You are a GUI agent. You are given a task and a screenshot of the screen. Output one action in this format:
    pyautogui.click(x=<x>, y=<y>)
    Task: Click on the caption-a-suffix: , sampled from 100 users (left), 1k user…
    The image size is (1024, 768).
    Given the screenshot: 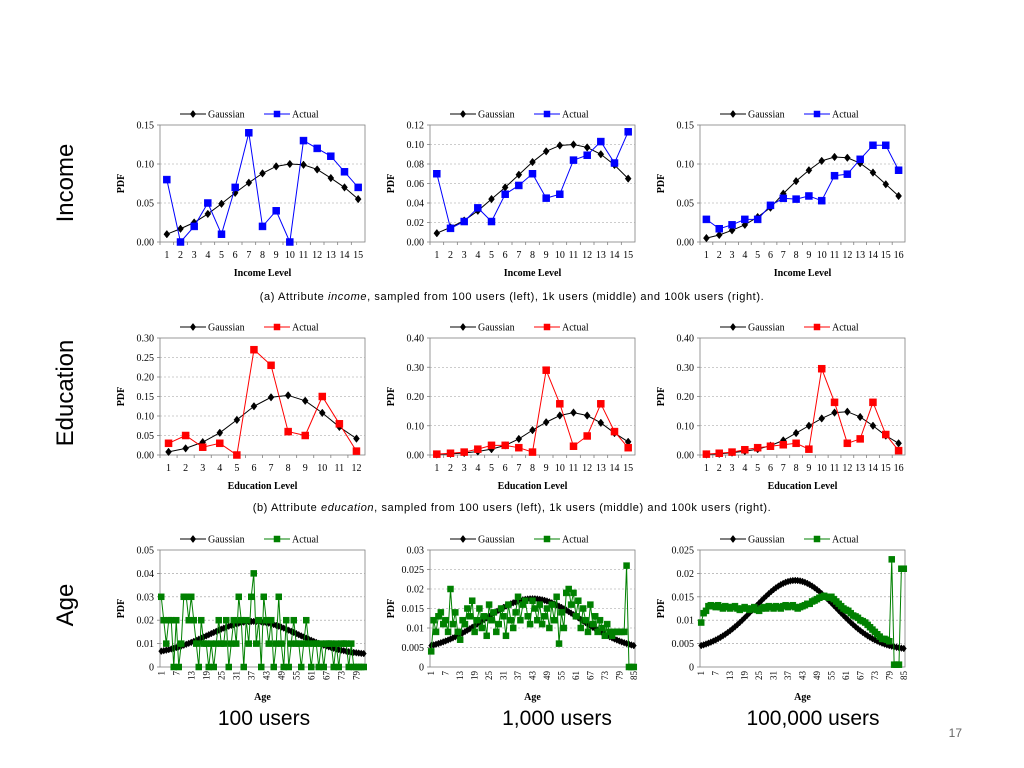 What is the action you would take?
    pyautogui.click(x=566, y=297)
    